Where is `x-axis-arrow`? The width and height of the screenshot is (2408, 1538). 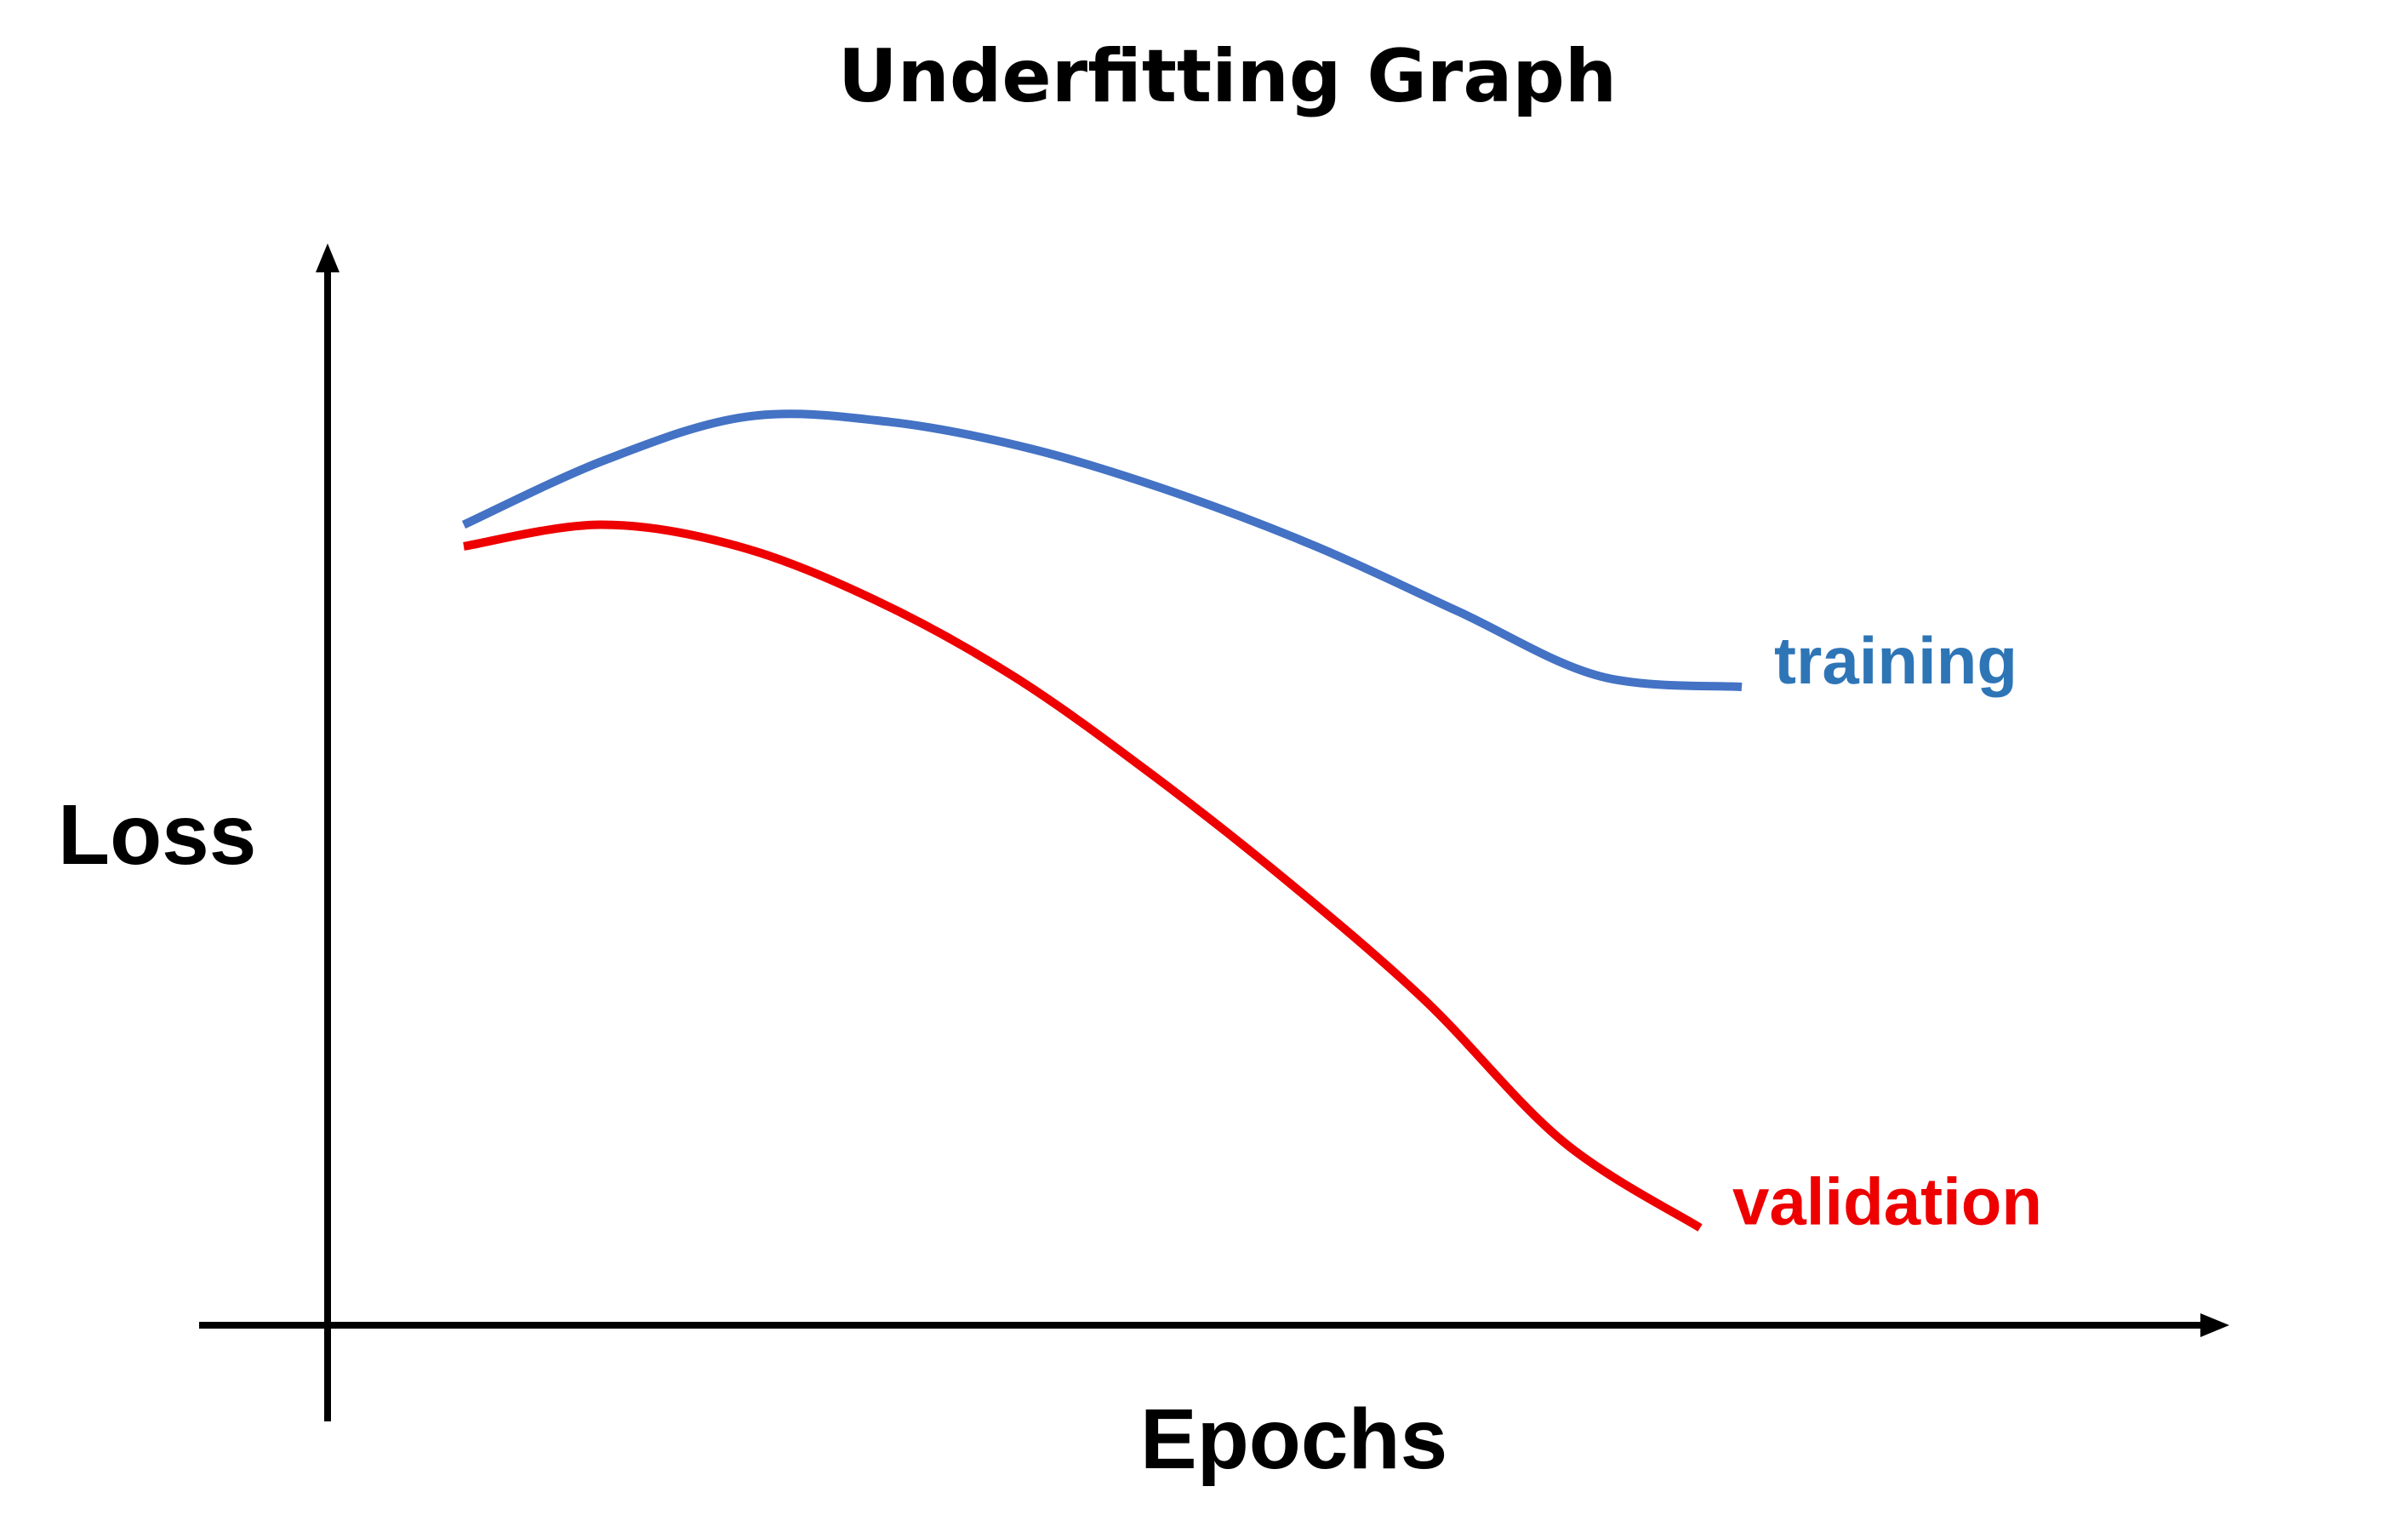 x-axis-arrow is located at coordinates (2214, 1325).